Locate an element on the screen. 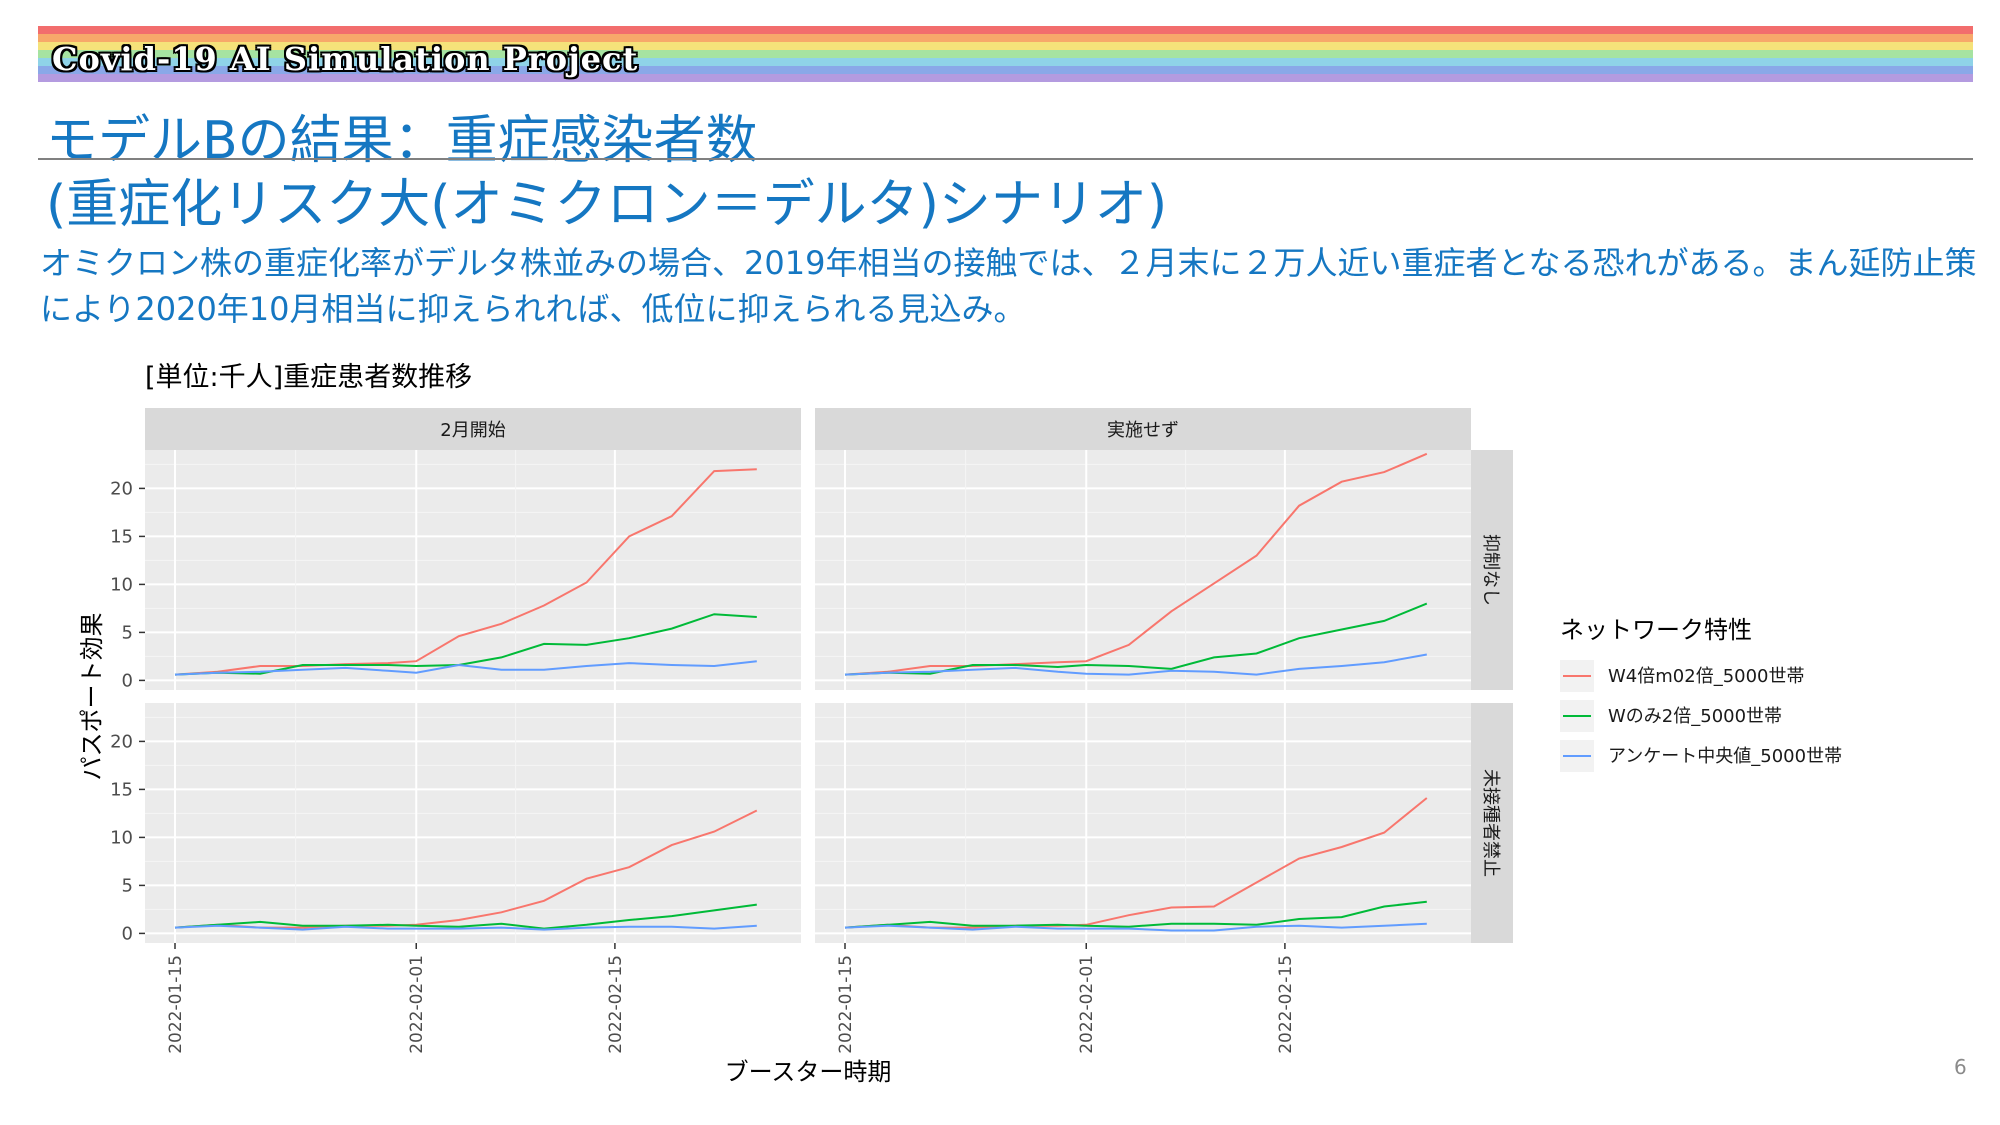 The image size is (2000, 1125). title-divider is located at coordinates (1005, 159).